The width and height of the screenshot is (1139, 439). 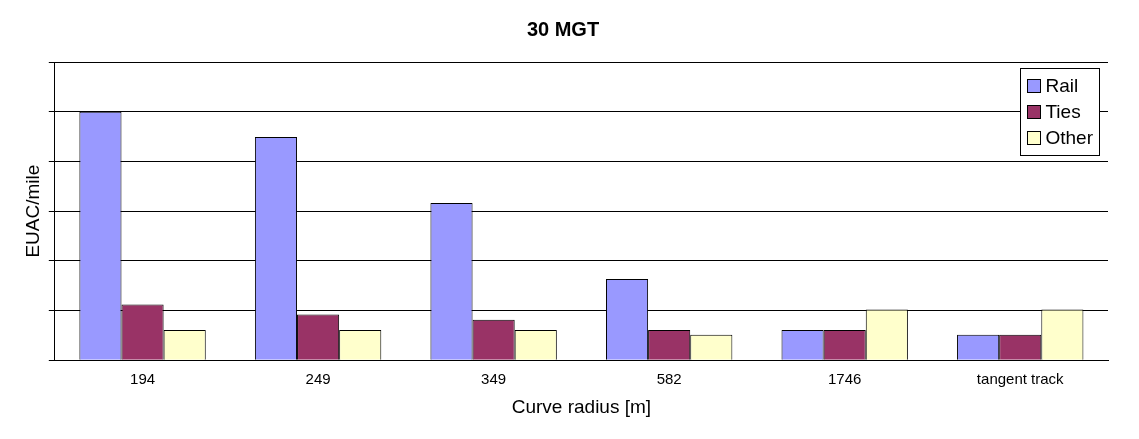 I want to click on x-tick-label: 194, so click(x=143, y=379).